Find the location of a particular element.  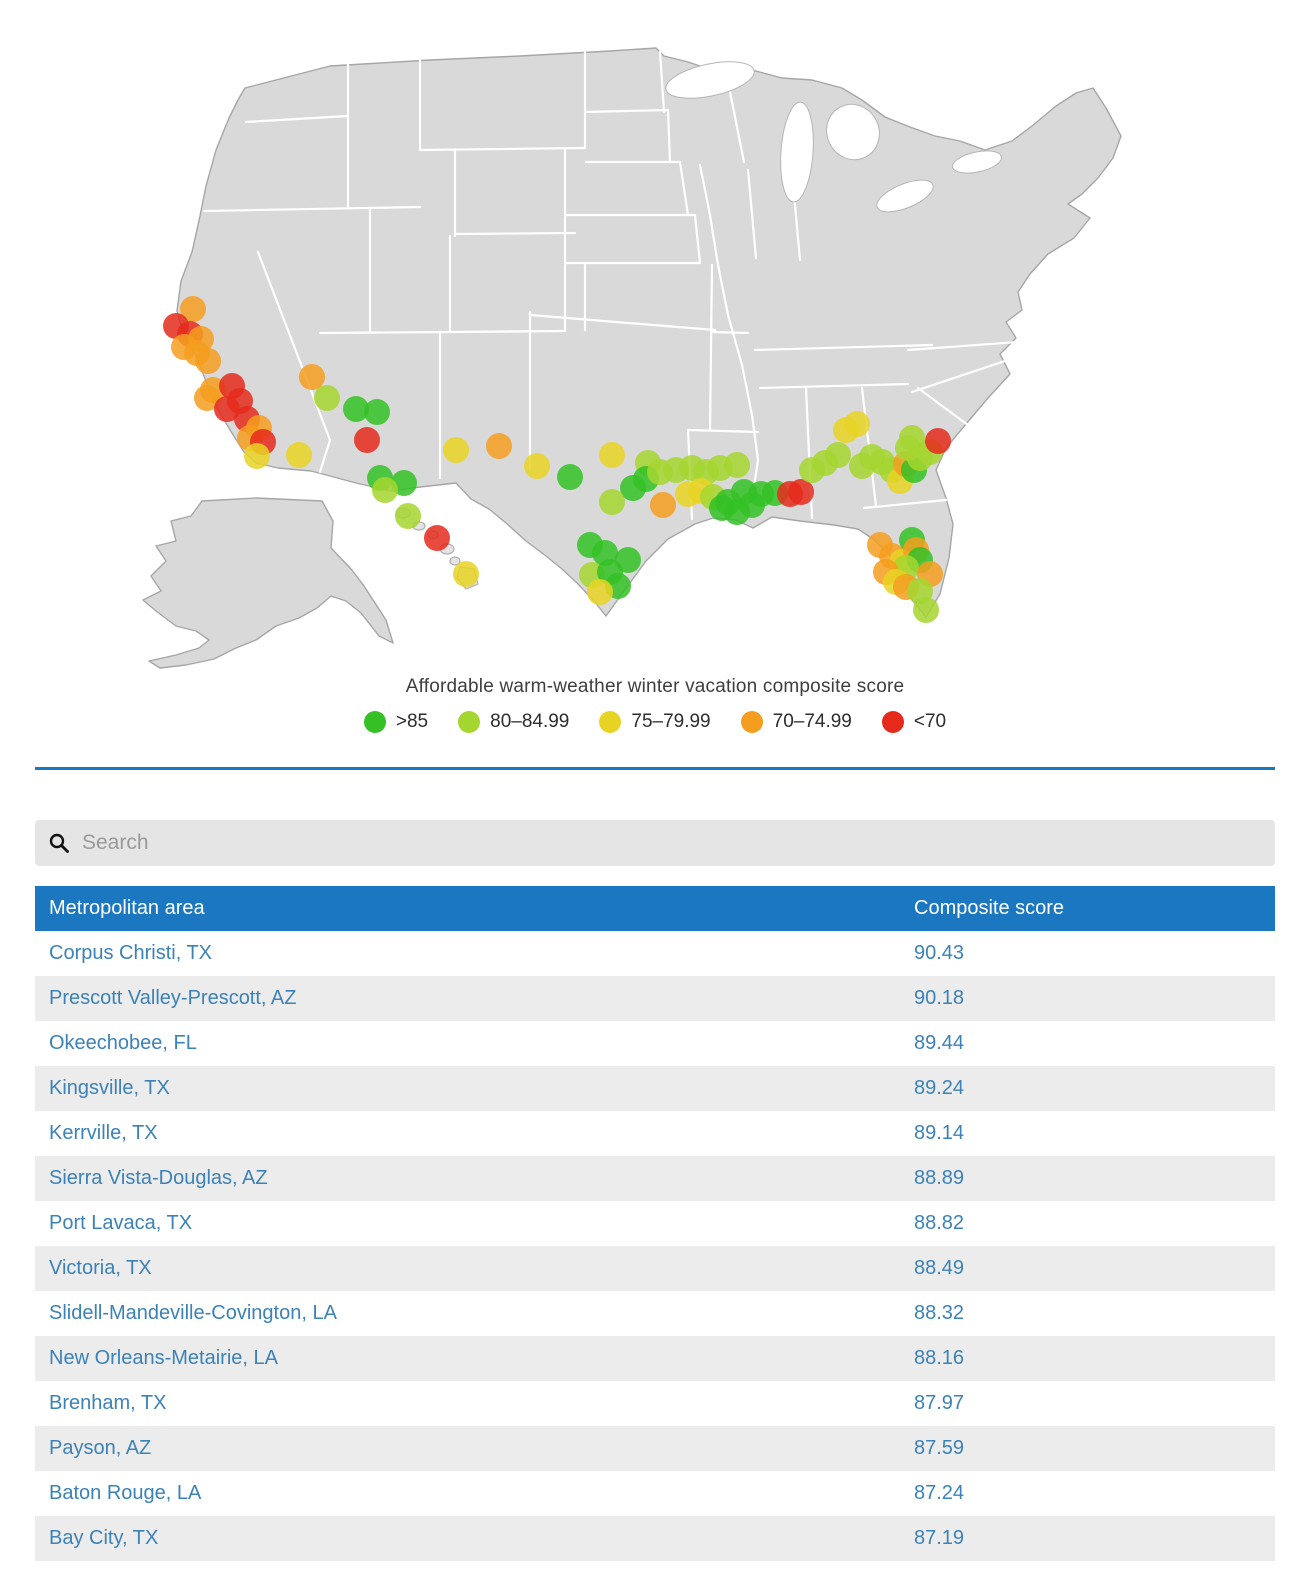

metro-area-cell: Payson, AZ is located at coordinates (100, 1448).